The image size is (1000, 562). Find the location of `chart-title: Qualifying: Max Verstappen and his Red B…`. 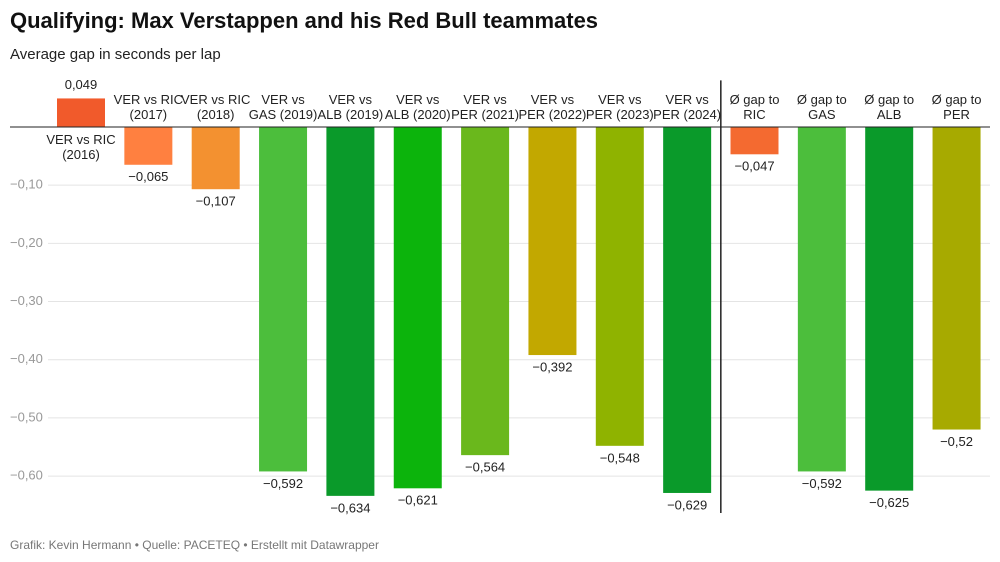

chart-title: Qualifying: Max Verstappen and his Red B… is located at coordinates (304, 20).